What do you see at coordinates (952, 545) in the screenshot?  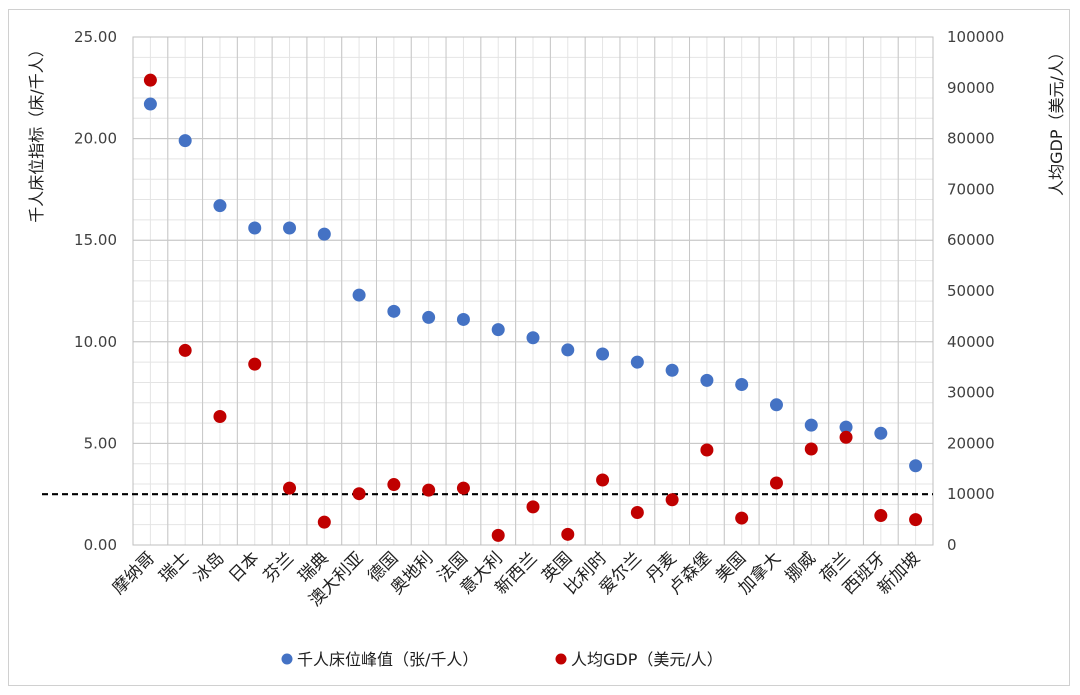 I see `right-tick-label: 0` at bounding box center [952, 545].